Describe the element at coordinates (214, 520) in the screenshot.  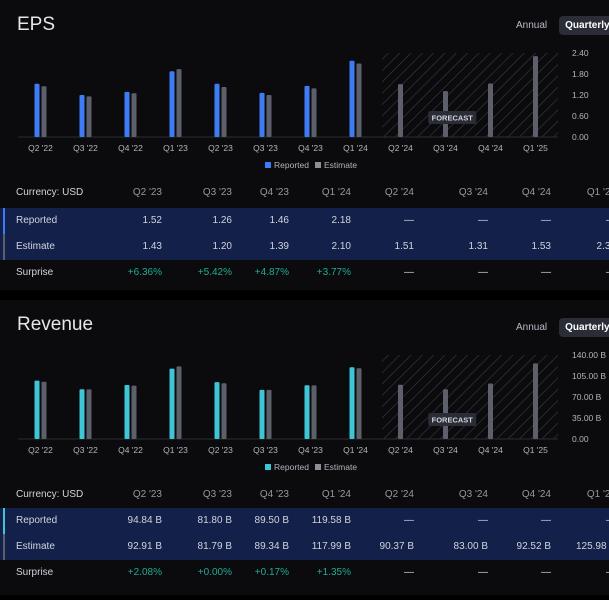
I see `revenue-table-cell: 81.80 B` at that location.